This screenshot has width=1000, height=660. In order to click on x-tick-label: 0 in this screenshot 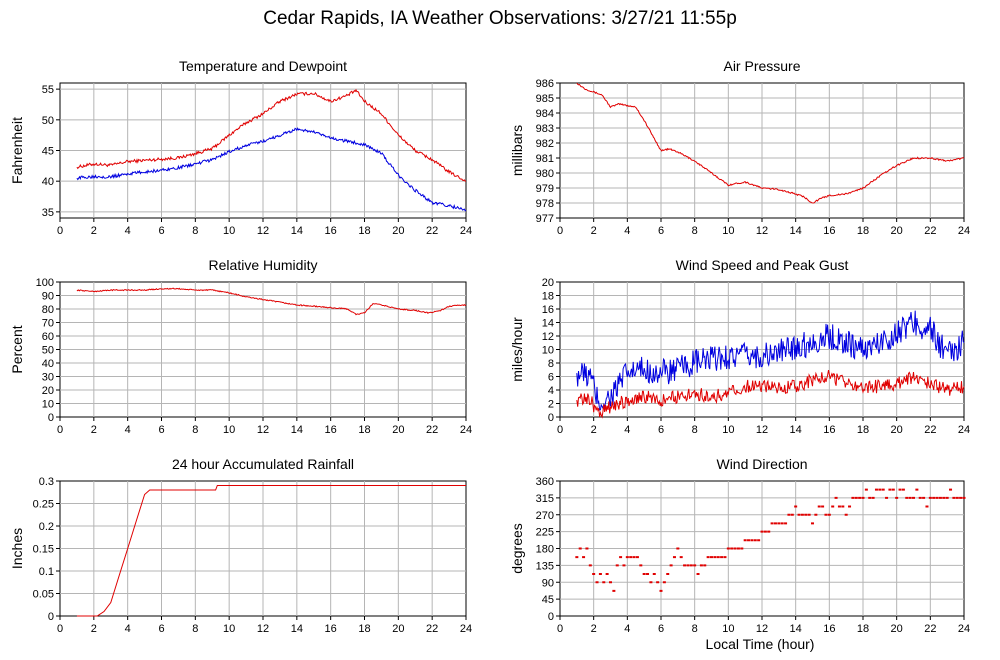, I will do `click(60, 430)`.